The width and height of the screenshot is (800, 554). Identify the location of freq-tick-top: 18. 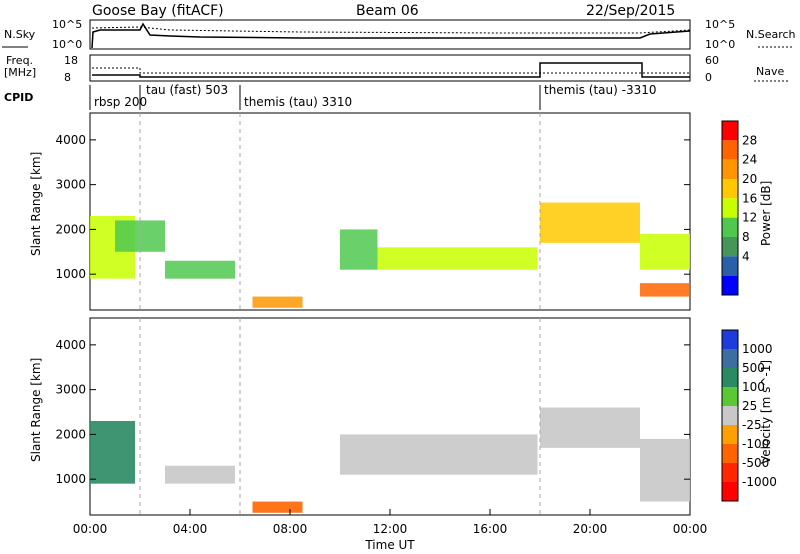
(71, 60).